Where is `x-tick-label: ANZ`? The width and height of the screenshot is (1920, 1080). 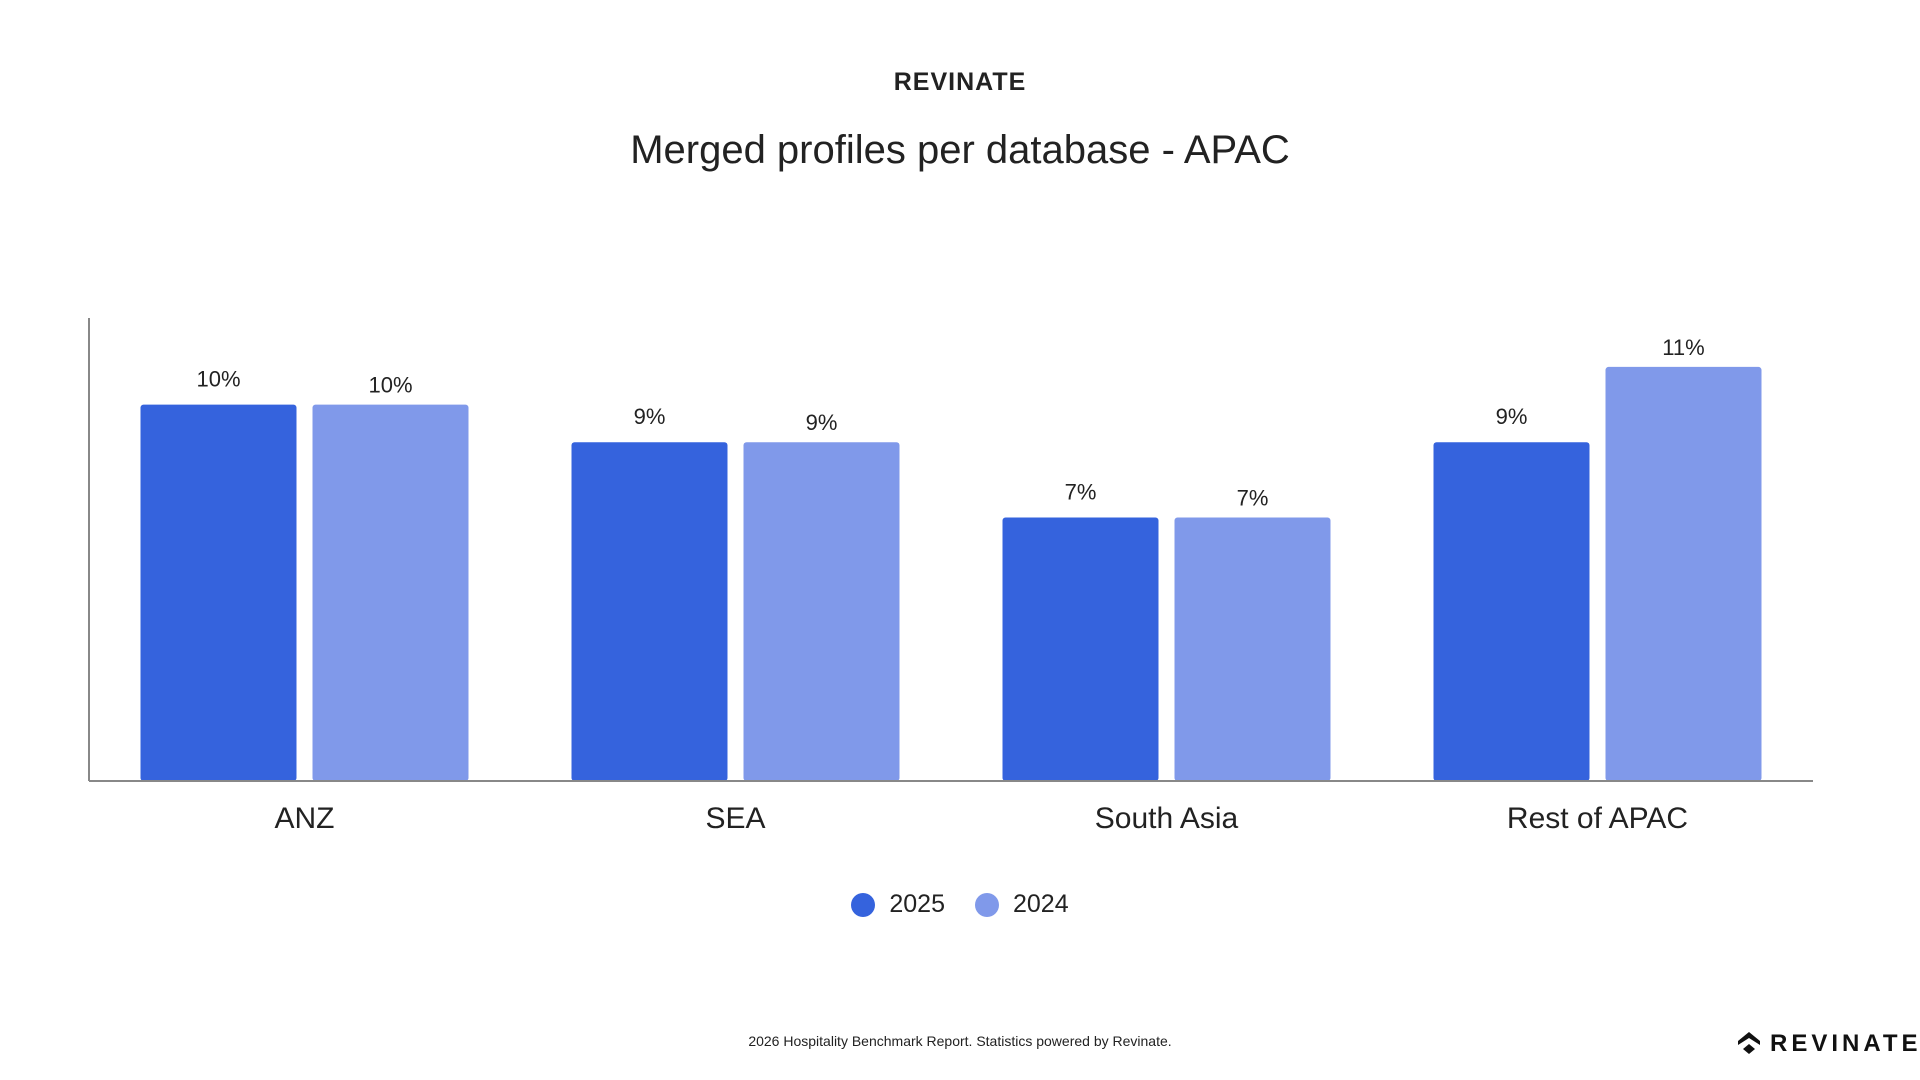
x-tick-label: ANZ is located at coordinates (305, 818).